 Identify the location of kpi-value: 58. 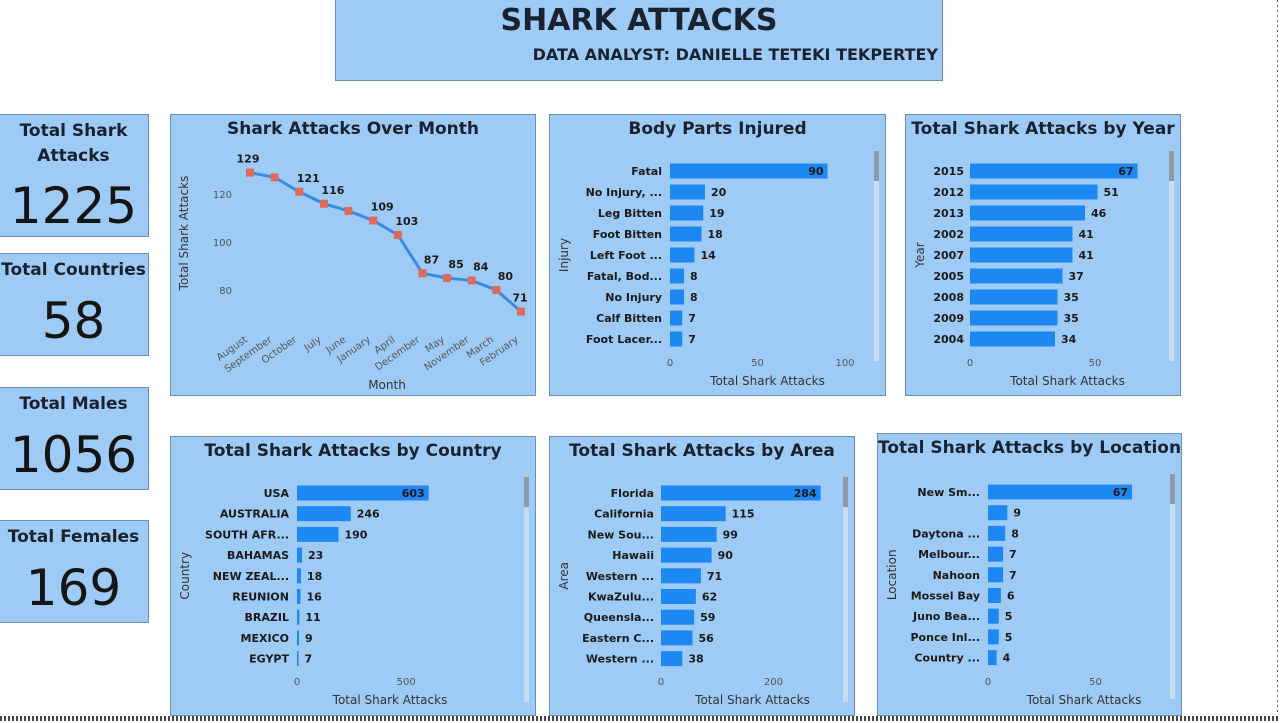
(73, 321).